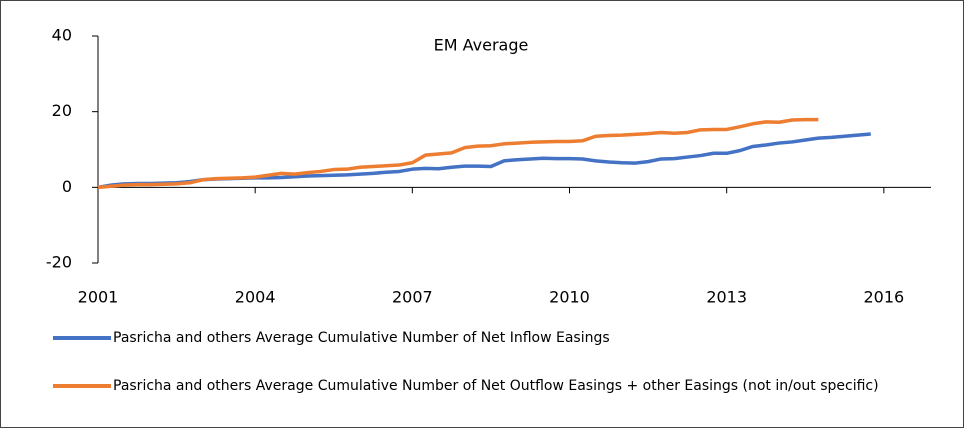 The width and height of the screenshot is (964, 428). I want to click on y-tick-label: -20, so click(59, 262).